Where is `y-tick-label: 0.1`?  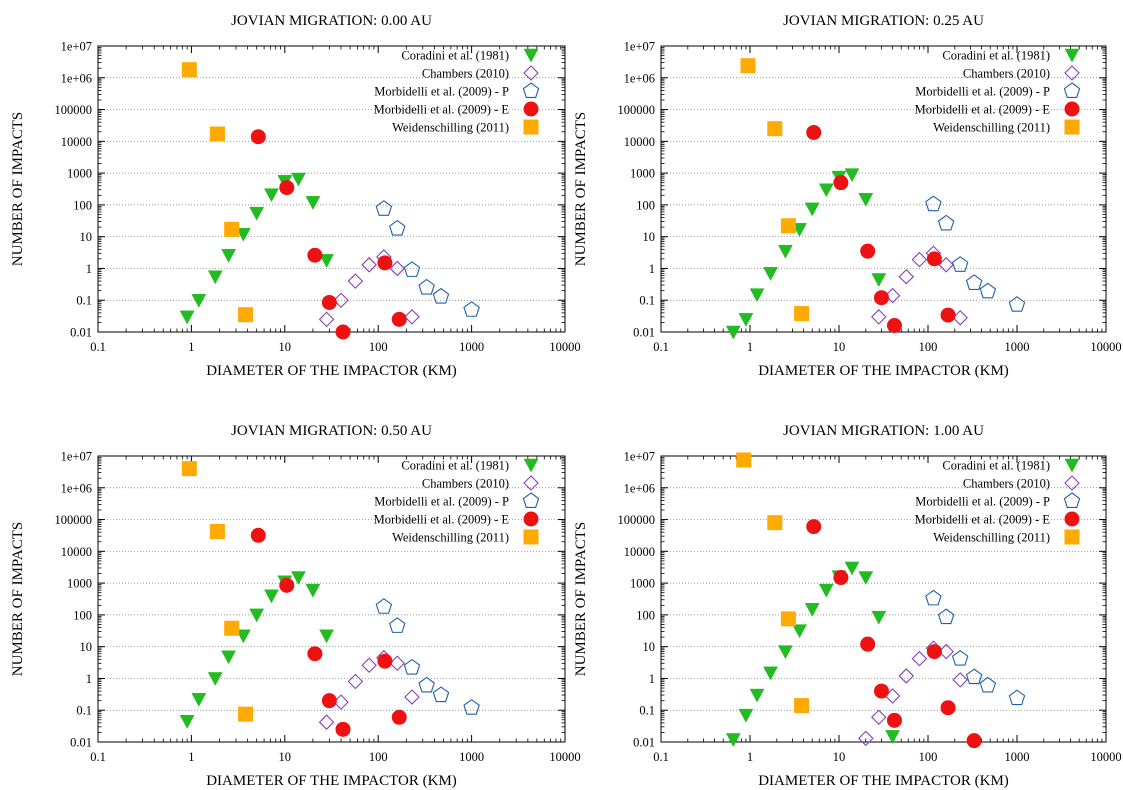
y-tick-label: 0.1 is located at coordinates (84, 711).